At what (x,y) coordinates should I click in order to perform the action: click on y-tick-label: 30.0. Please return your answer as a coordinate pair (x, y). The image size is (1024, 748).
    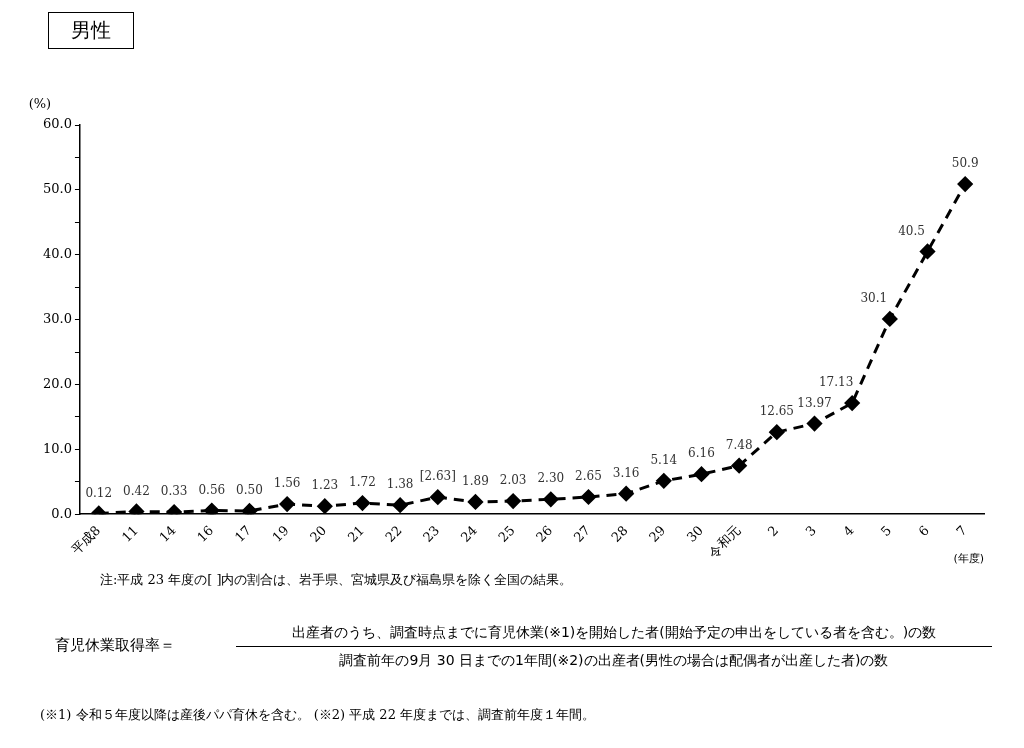
    Looking at the image, I should click on (57, 318).